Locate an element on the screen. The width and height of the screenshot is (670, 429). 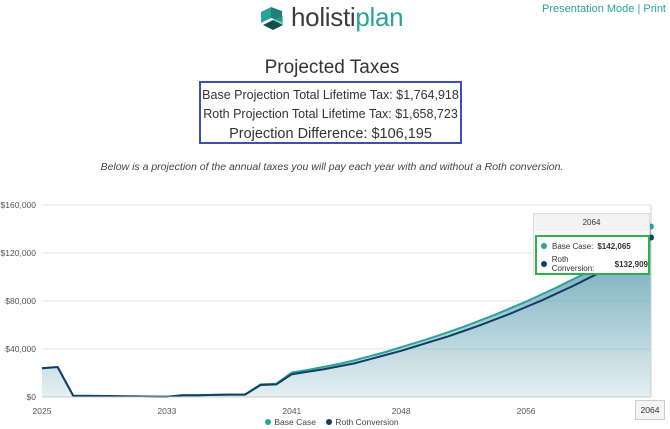
tooltip-base-value: $142,065 is located at coordinates (614, 246).